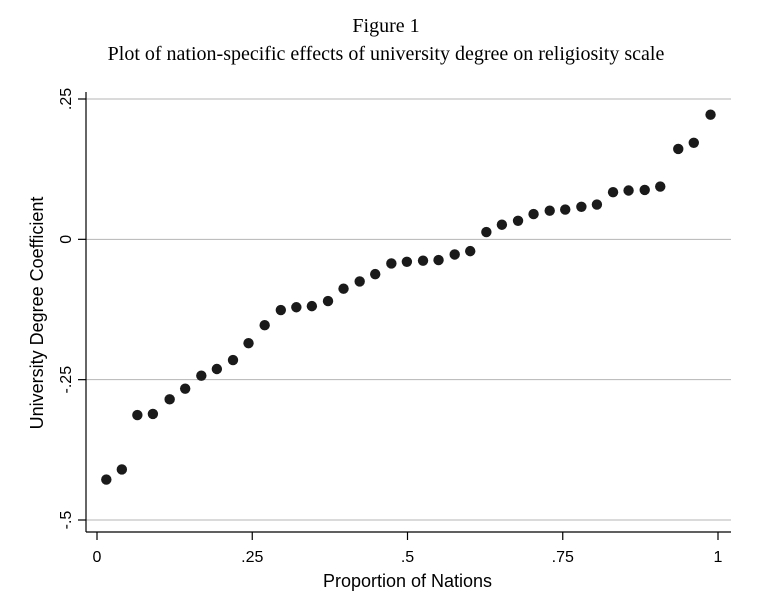 The width and height of the screenshot is (772, 602). Describe the element at coordinates (66, 380) in the screenshot. I see `y-tick-label: -.25` at that location.